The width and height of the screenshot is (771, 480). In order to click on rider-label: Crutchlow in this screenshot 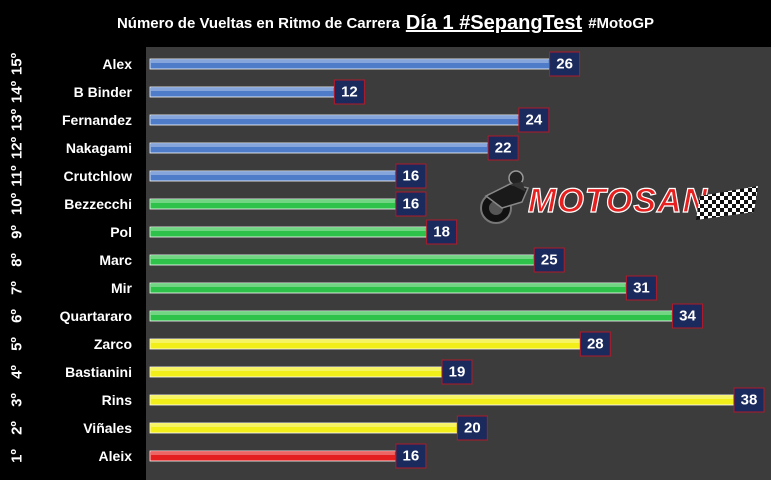, I will do `click(98, 176)`.